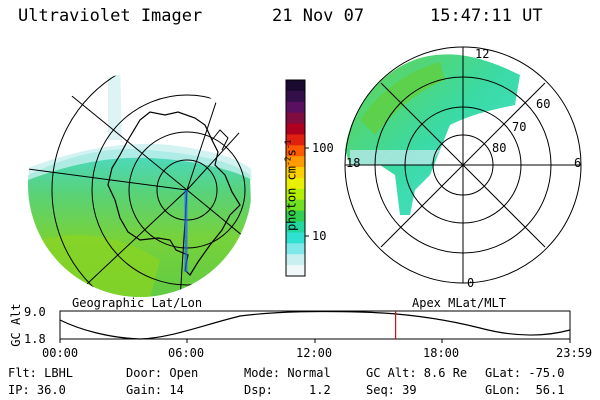 The height and width of the screenshot is (400, 600). What do you see at coordinates (578, 163) in the screenshot?
I see `mlt-label-6: 6` at bounding box center [578, 163].